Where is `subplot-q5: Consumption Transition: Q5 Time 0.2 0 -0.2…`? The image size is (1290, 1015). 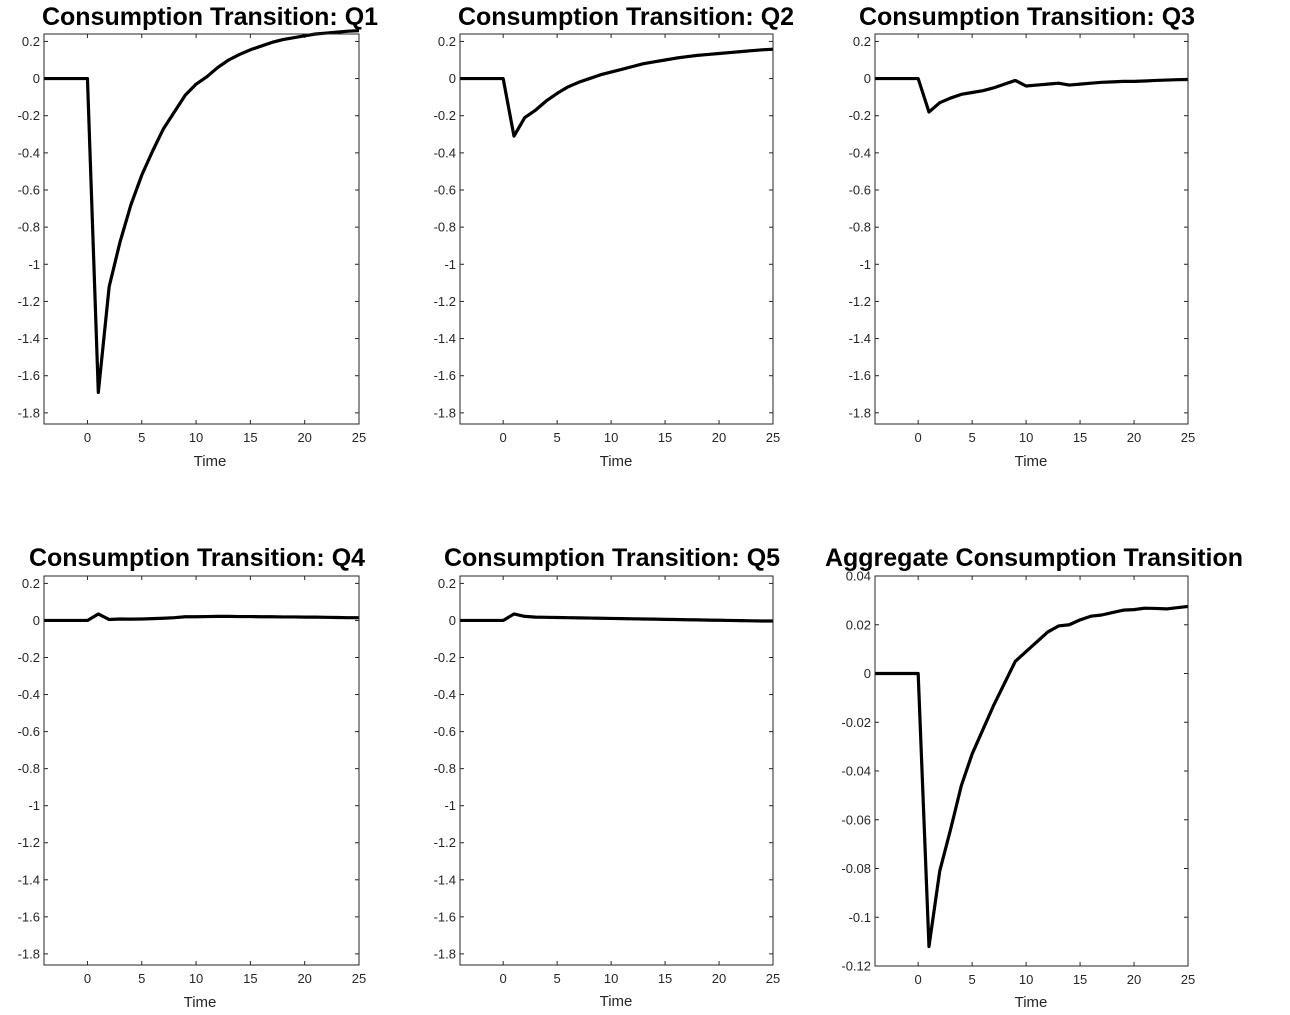
subplot-q5: Consumption Transition: Q5 Time 0.2 0 -0.2… is located at coordinates (607, 777).